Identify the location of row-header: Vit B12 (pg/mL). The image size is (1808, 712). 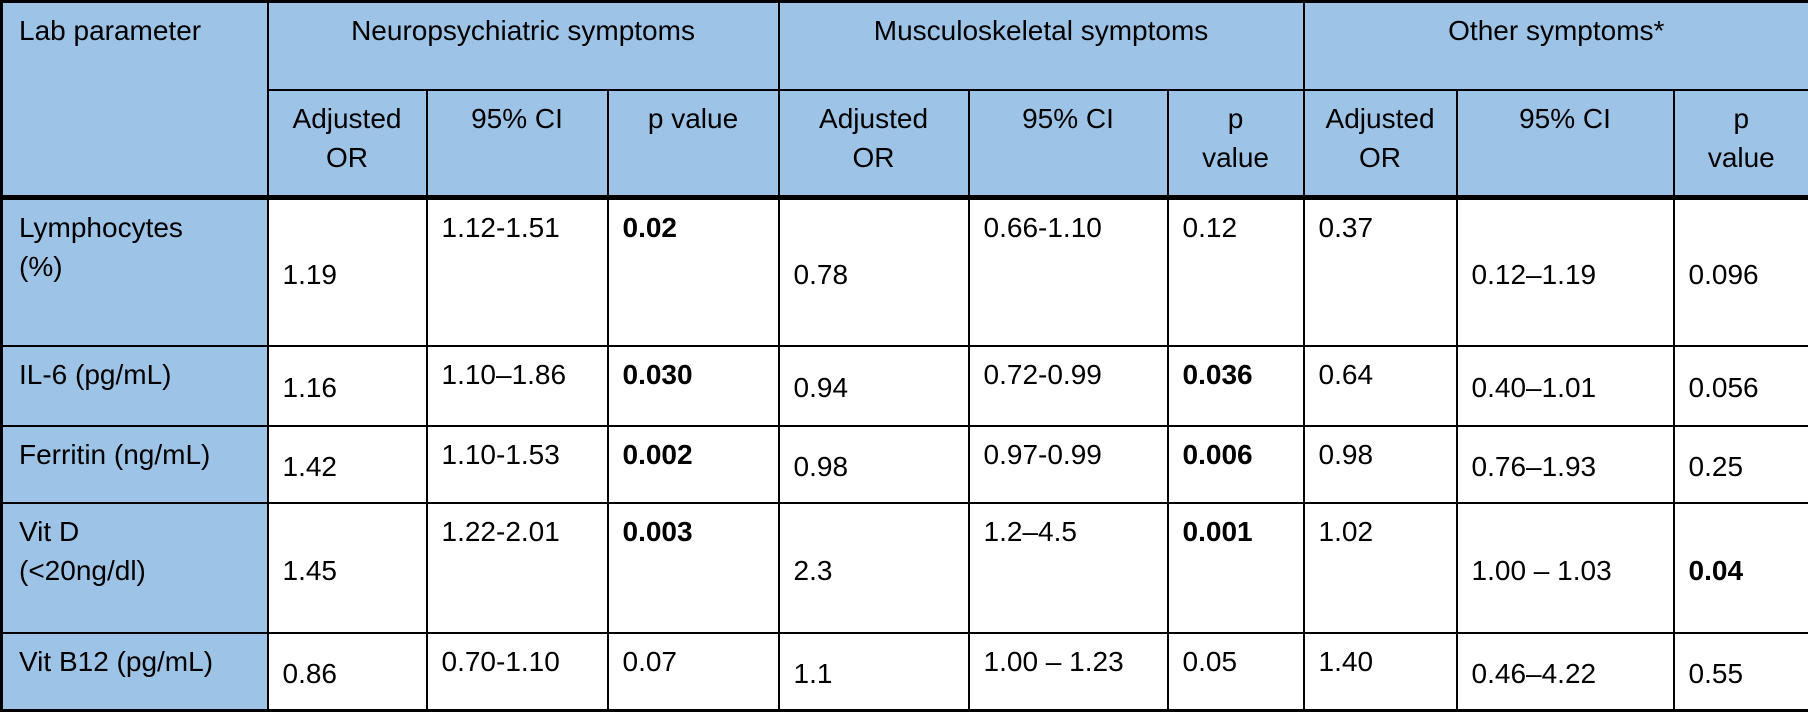
(134, 672).